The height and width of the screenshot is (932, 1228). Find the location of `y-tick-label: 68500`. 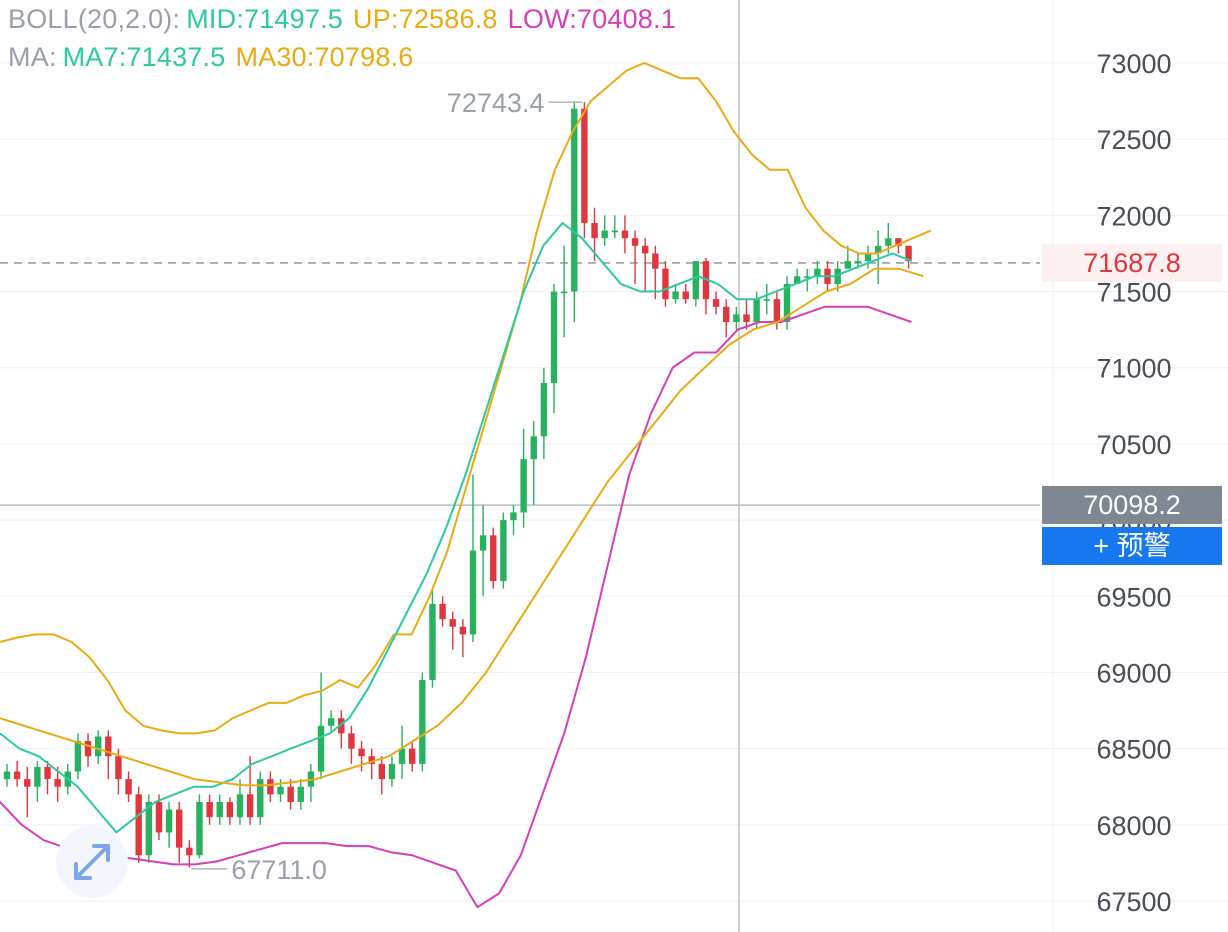

y-tick-label: 68500 is located at coordinates (1133, 750).